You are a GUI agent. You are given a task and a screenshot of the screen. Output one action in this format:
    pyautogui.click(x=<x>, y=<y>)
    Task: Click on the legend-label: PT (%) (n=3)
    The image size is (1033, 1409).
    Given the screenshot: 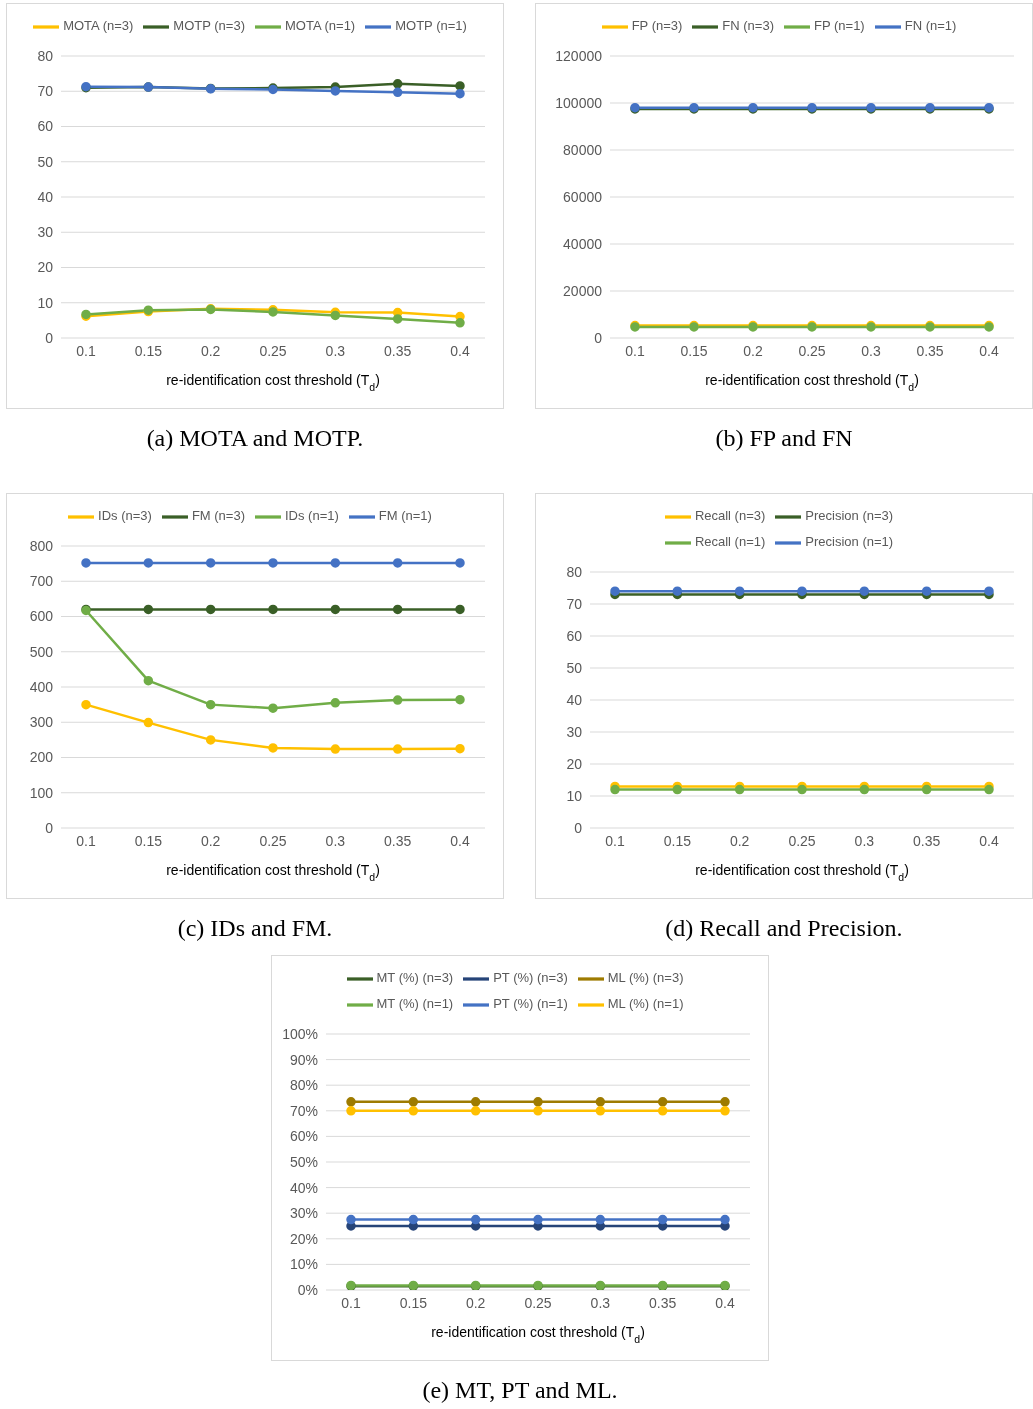 What is the action you would take?
    pyautogui.click(x=530, y=978)
    